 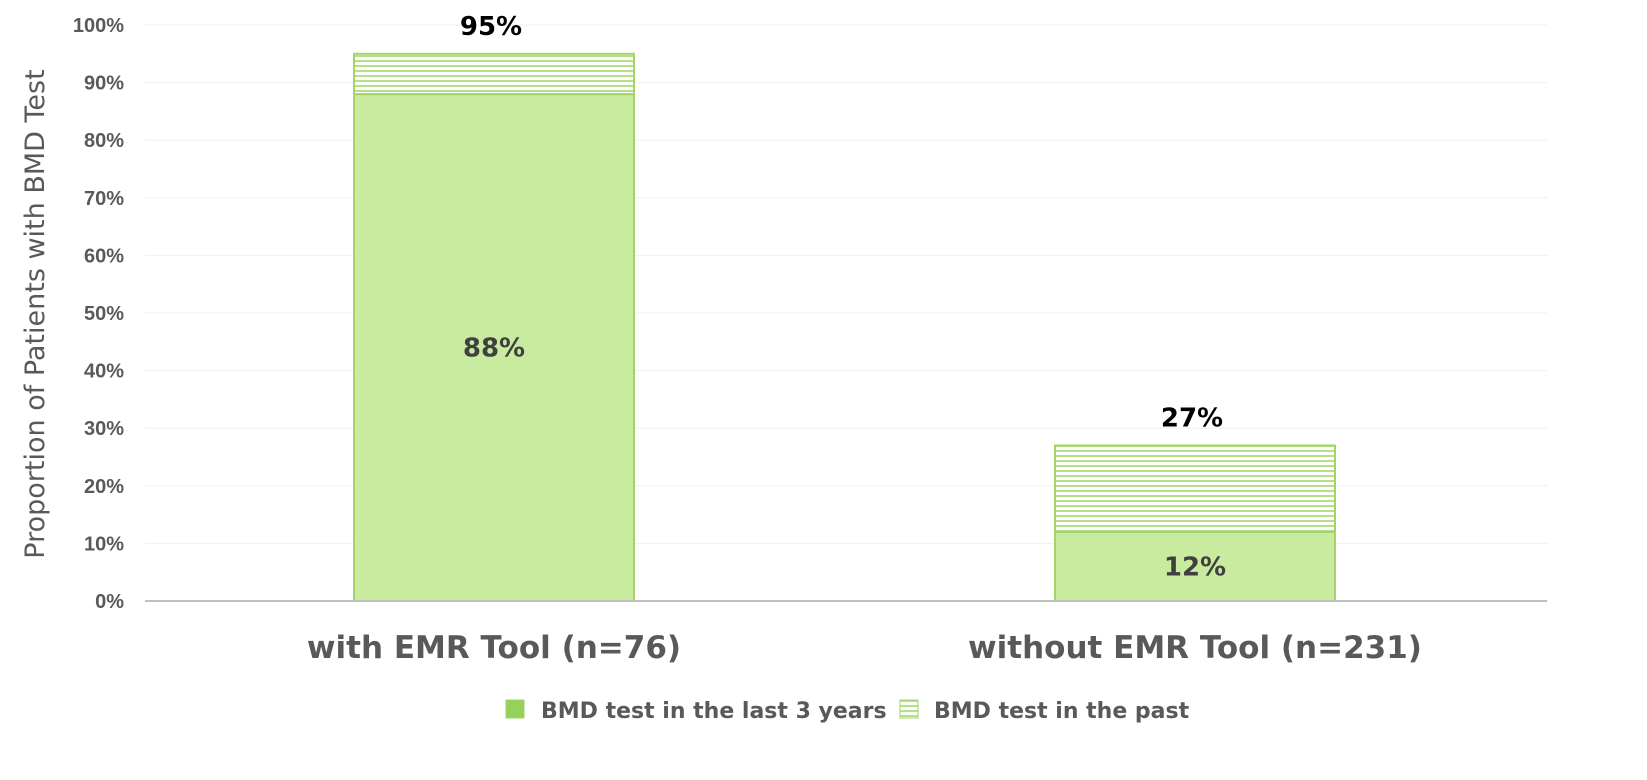 What do you see at coordinates (104, 84) in the screenshot?
I see `y-tick-label: 90%` at bounding box center [104, 84].